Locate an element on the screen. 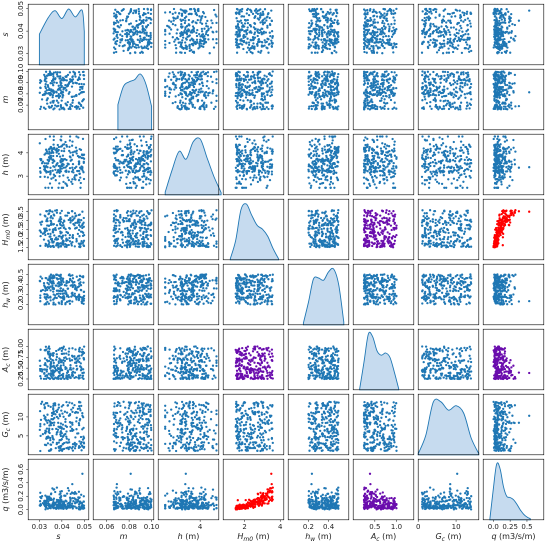  panel-frame is located at coordinates (58, 99).